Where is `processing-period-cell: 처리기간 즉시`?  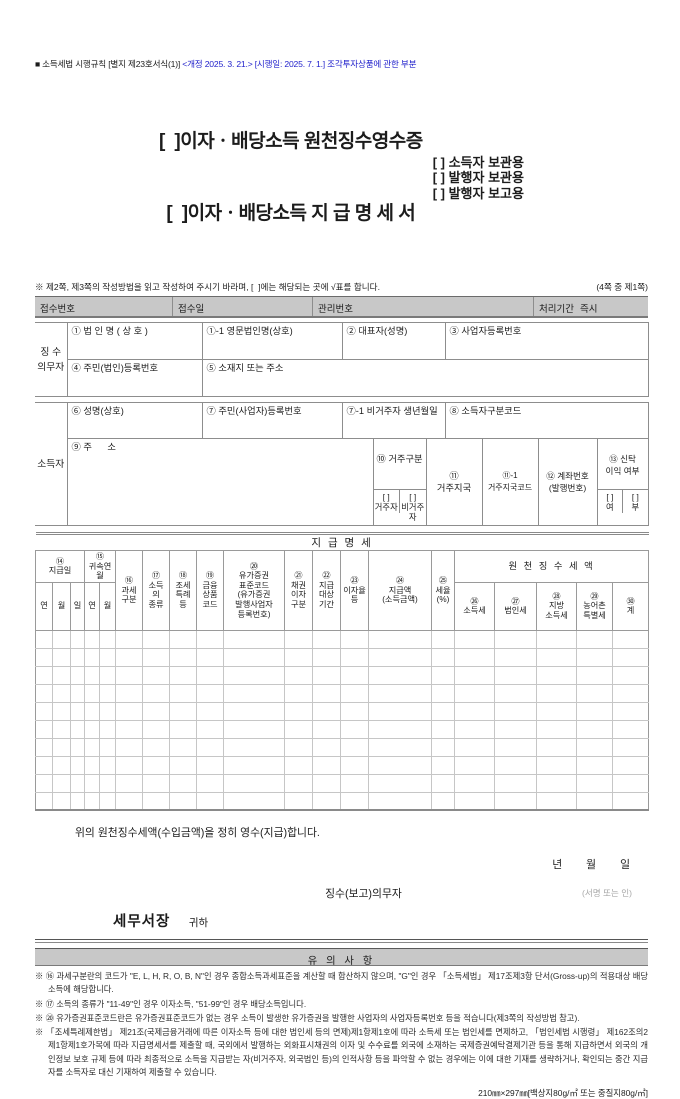
processing-period-cell: 처리기간 즉시 is located at coordinates (590, 306).